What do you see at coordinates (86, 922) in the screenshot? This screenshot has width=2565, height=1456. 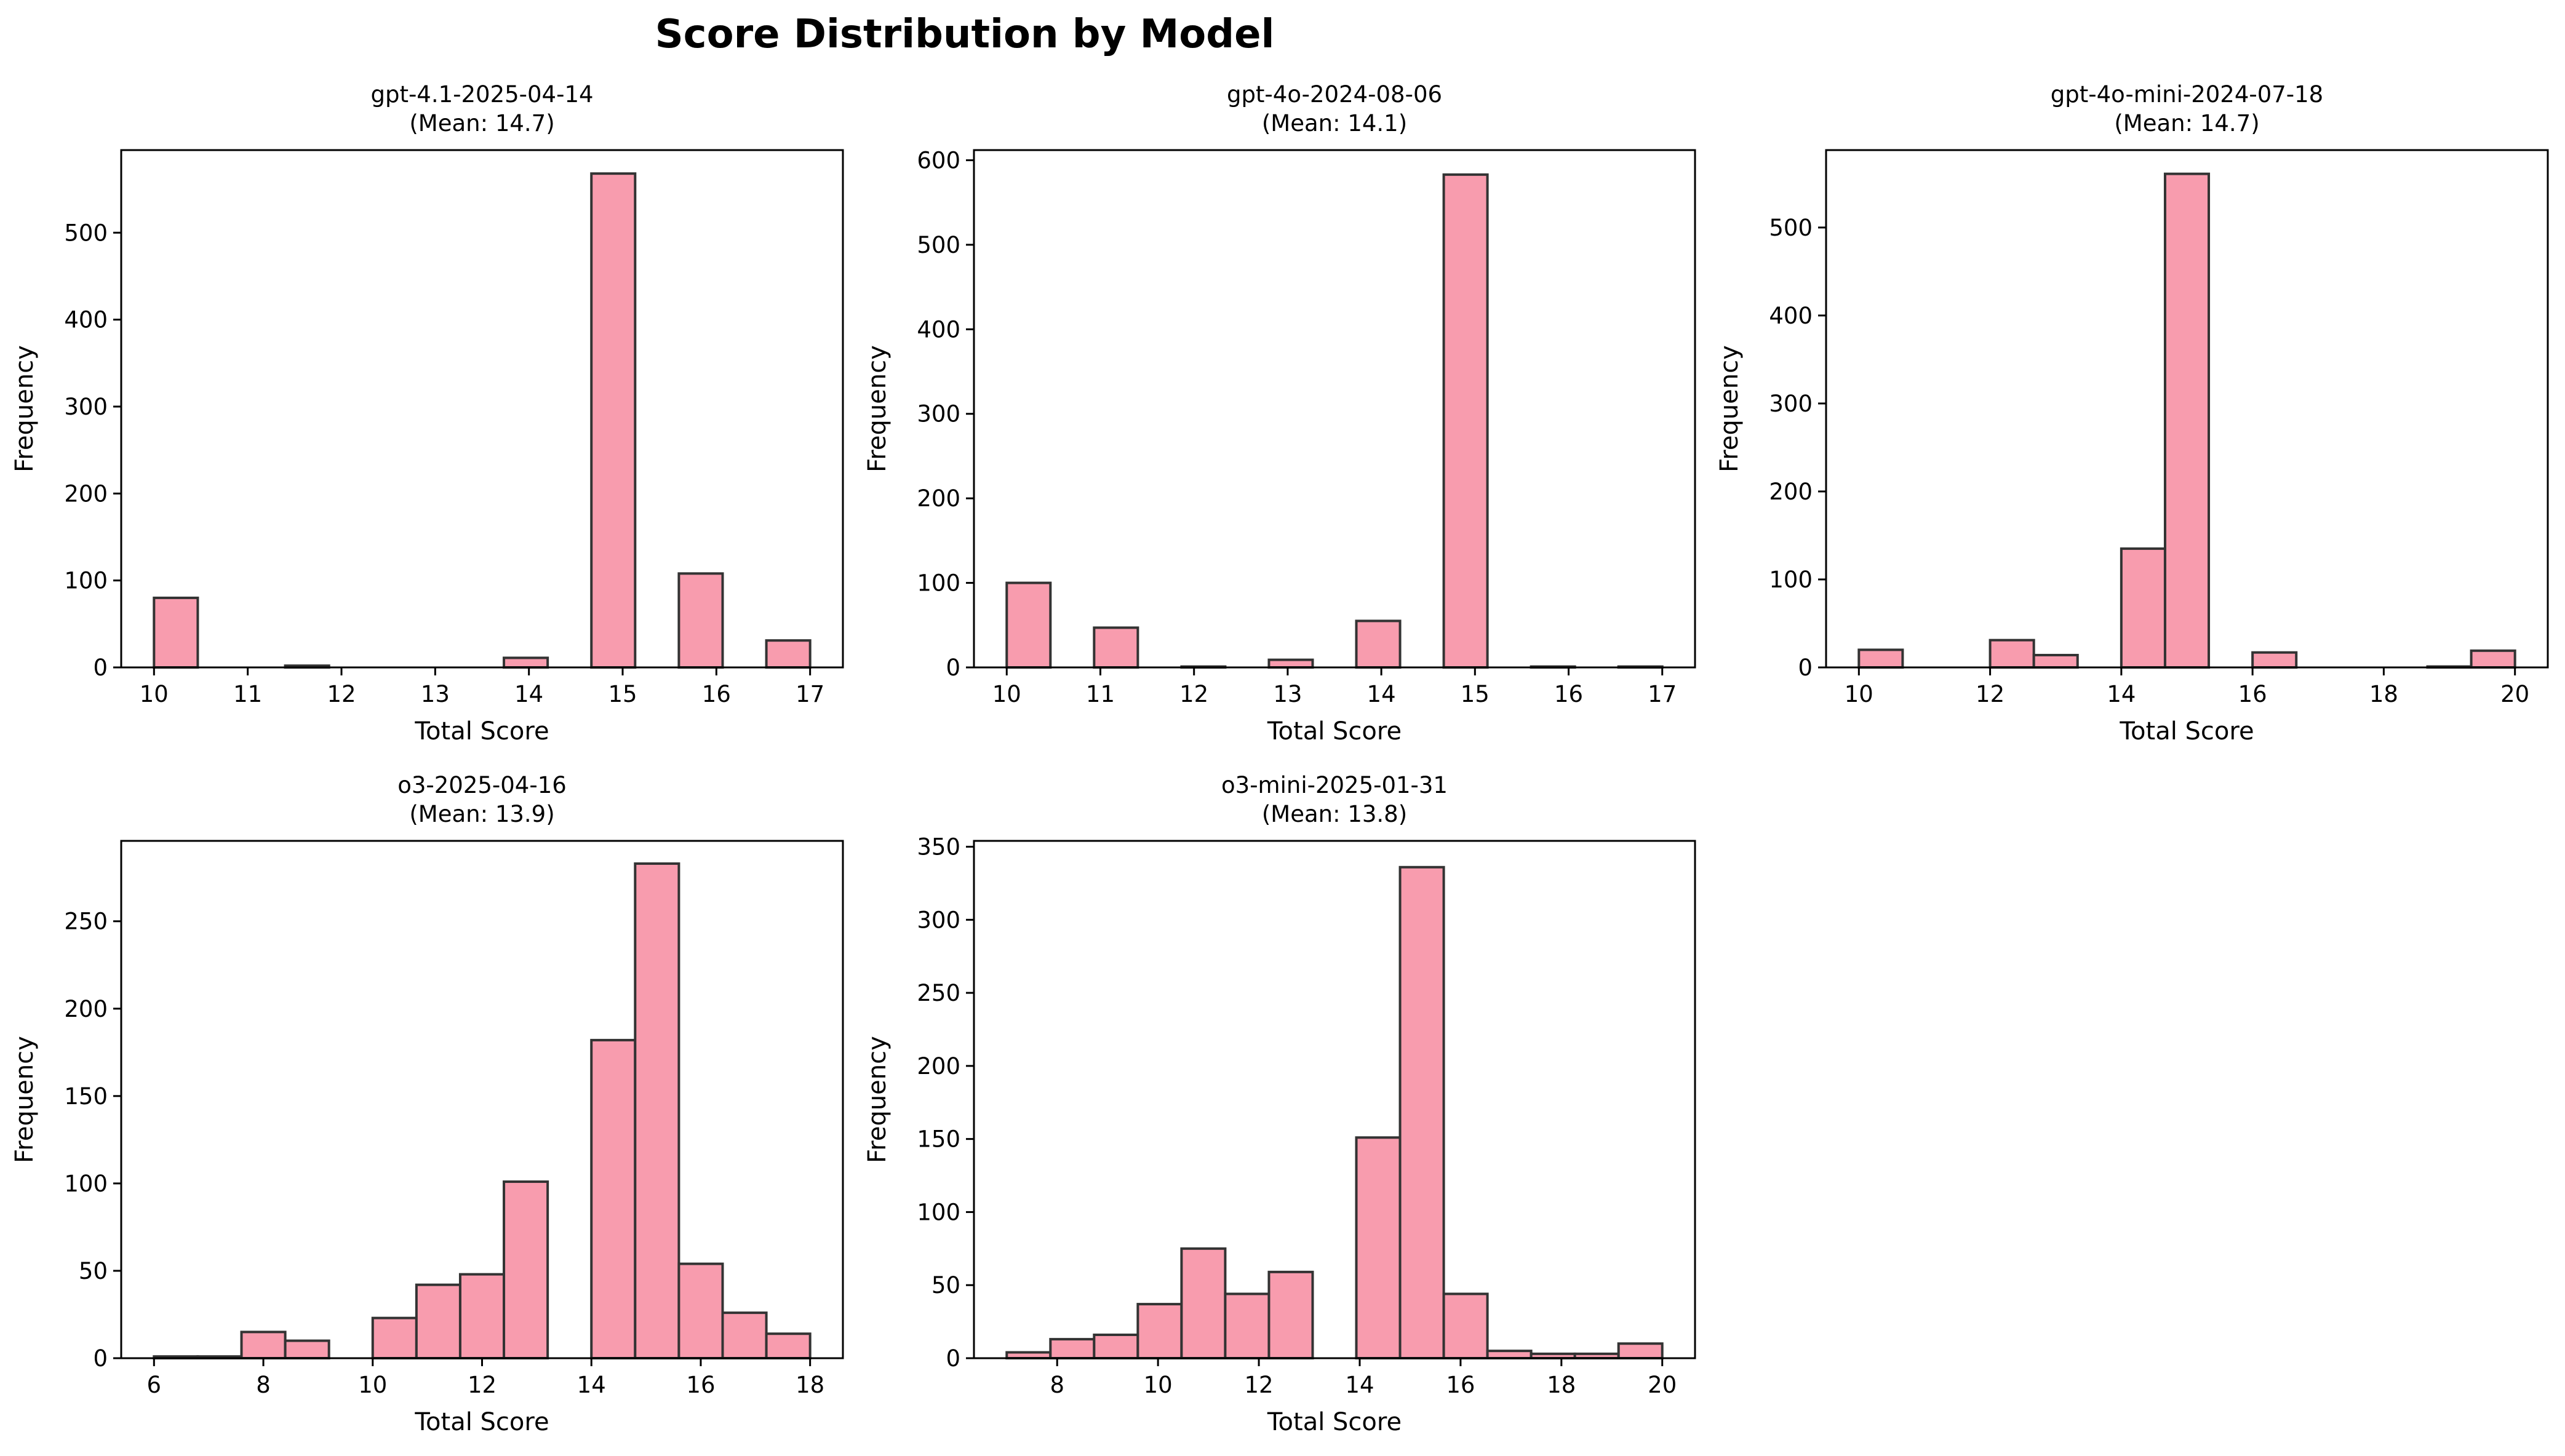 I see `y-tick-label: 250` at bounding box center [86, 922].